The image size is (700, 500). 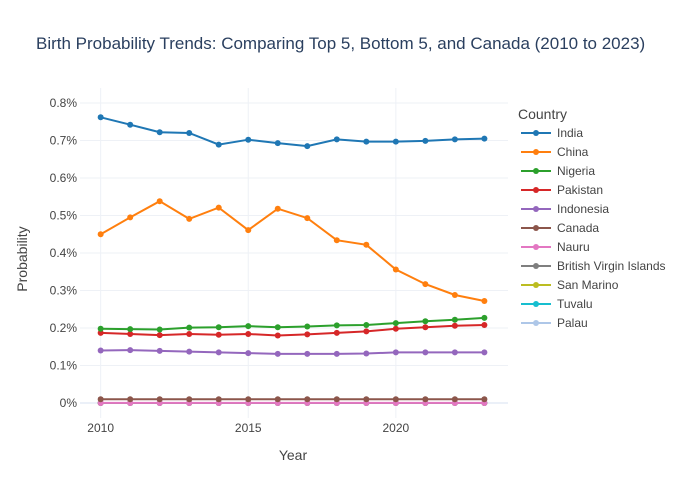 What do you see at coordinates (64, 366) in the screenshot?
I see `y-tick-label: 0.1%` at bounding box center [64, 366].